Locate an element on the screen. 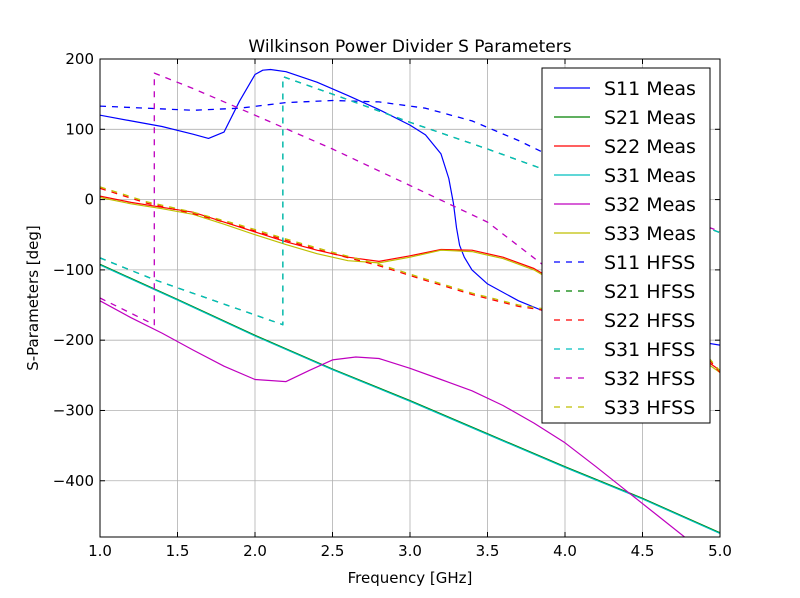 The width and height of the screenshot is (800, 598). x-tick-label: 3.0 is located at coordinates (410, 551).